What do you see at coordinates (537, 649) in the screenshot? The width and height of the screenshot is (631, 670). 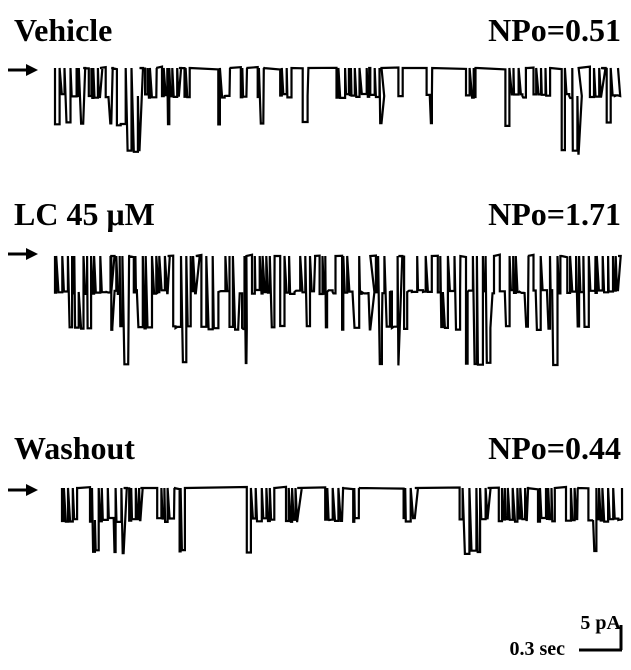 I see `scale-bar-time-label: 0.3 sec` at bounding box center [537, 649].